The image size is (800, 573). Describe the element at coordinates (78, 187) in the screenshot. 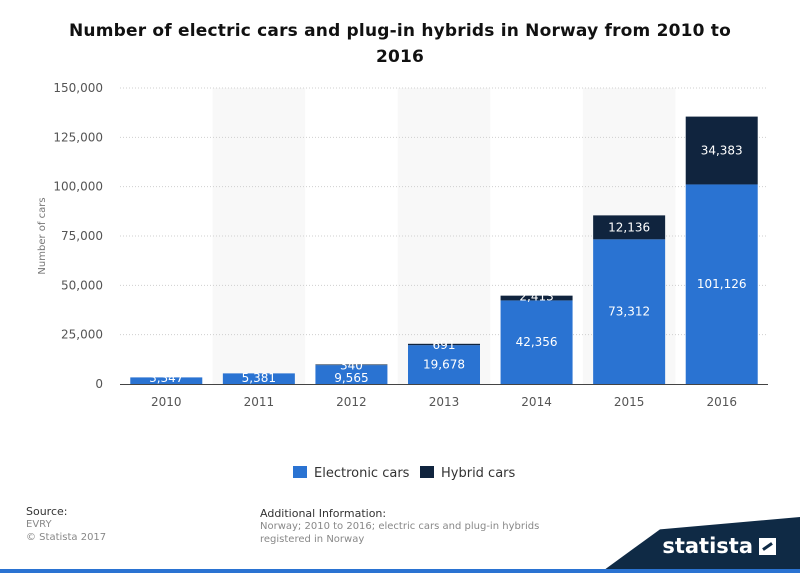

I see `y-tick-label: 100,000` at that location.